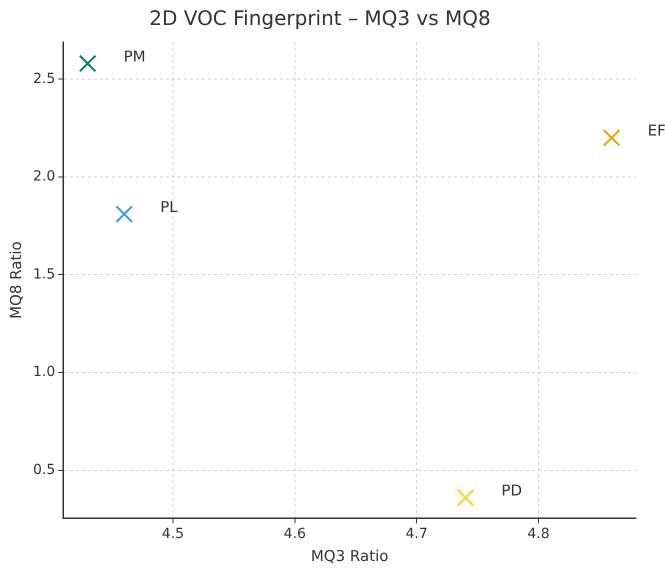 This screenshot has width=665, height=568. Describe the element at coordinates (173, 534) in the screenshot. I see `x-tick-label: 4.5` at that location.